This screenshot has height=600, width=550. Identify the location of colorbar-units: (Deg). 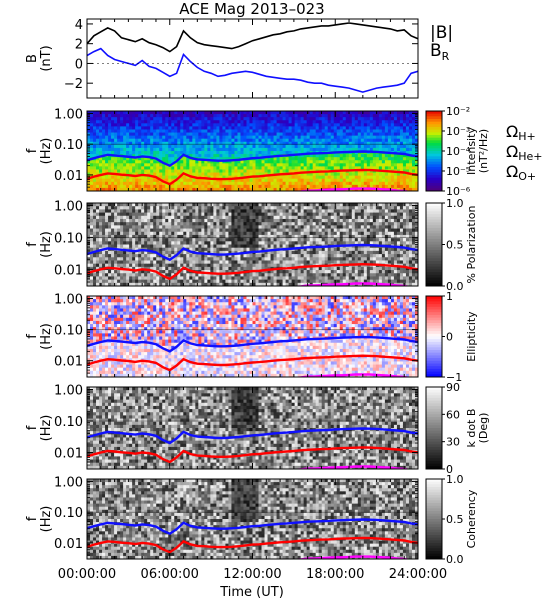
(483, 428).